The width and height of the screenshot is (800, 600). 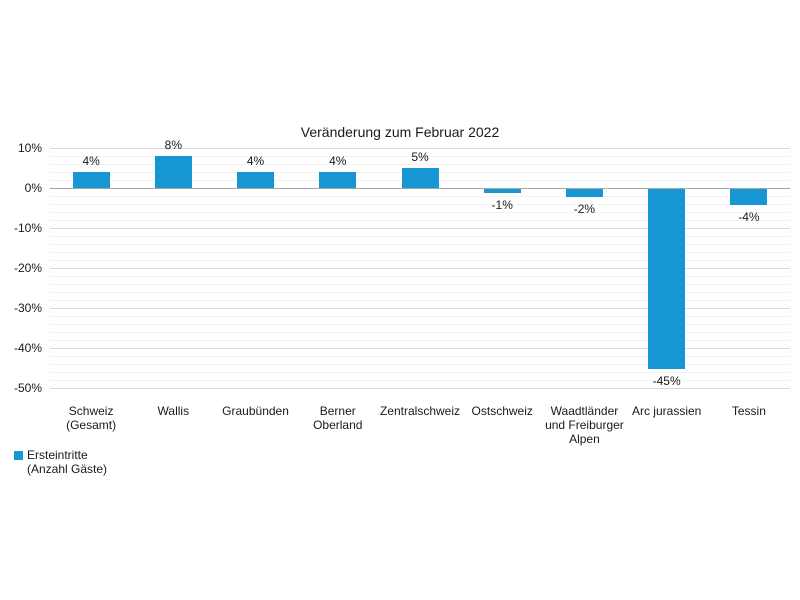 I want to click on bar-value-label: -1%, so click(x=502, y=205).